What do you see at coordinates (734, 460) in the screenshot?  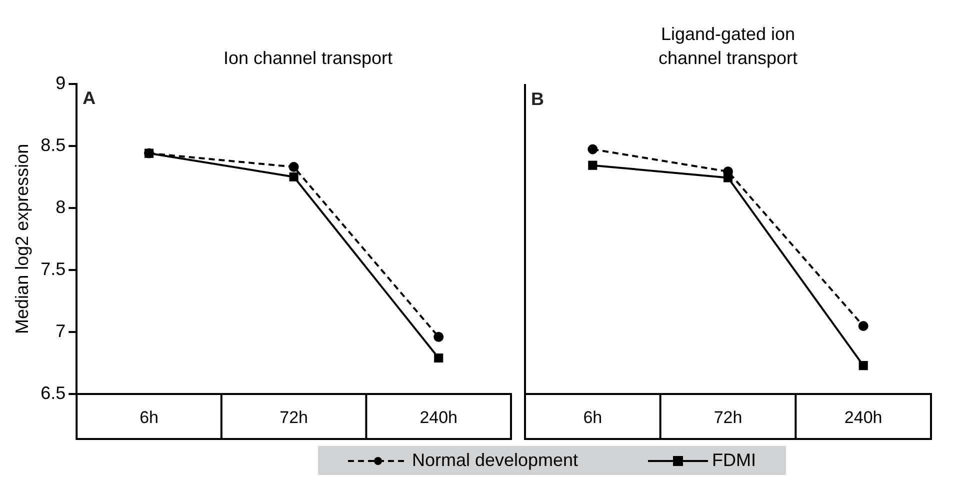 I see `legend-label: FDMI` at bounding box center [734, 460].